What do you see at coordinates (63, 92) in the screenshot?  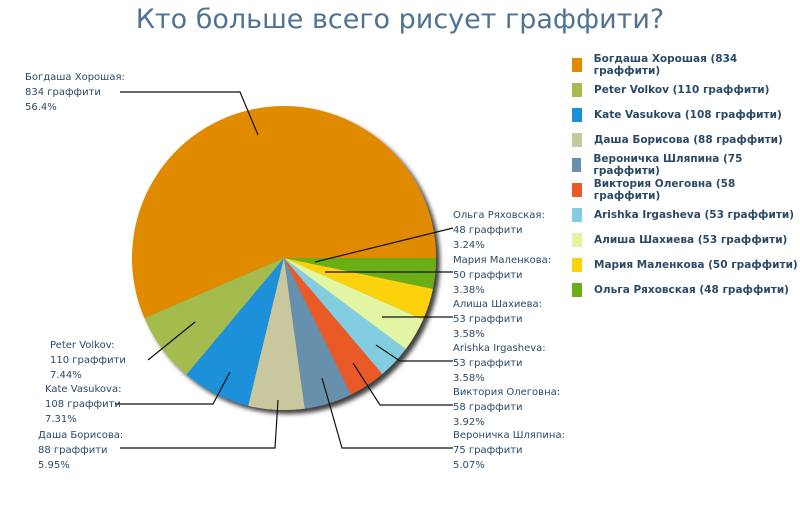 I see `data-label-value: 834 граффити` at bounding box center [63, 92].